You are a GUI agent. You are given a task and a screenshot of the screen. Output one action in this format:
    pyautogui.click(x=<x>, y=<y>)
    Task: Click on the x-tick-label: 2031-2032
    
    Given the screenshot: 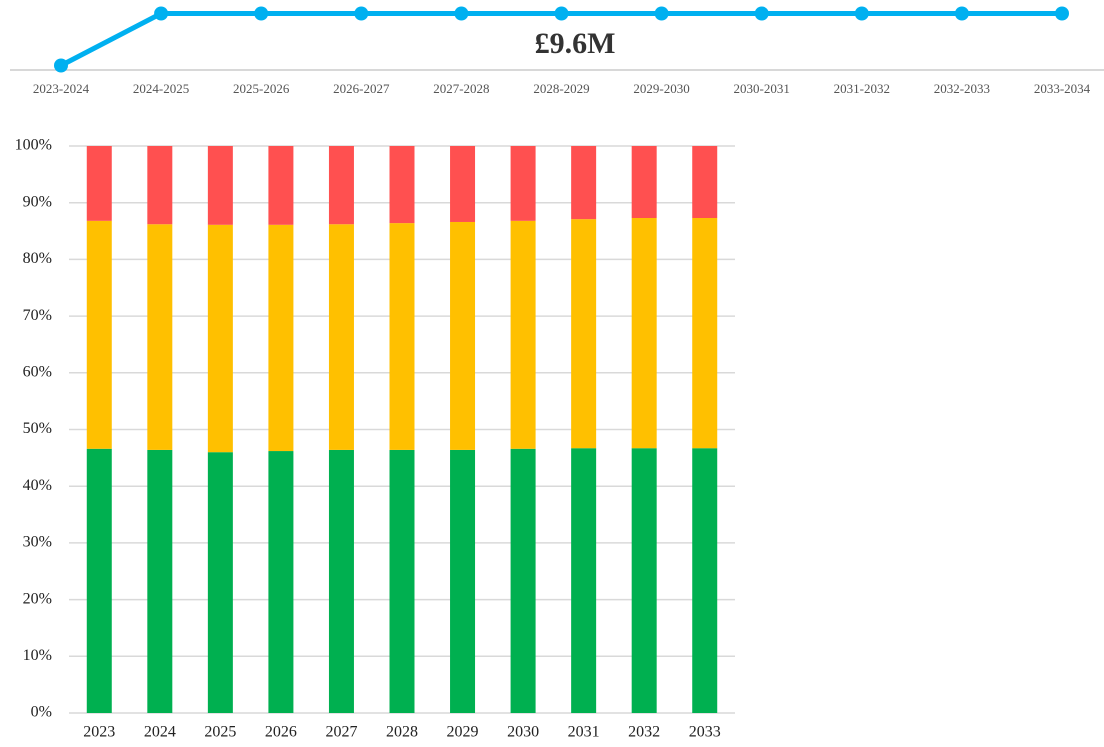 What is the action you would take?
    pyautogui.click(x=862, y=88)
    